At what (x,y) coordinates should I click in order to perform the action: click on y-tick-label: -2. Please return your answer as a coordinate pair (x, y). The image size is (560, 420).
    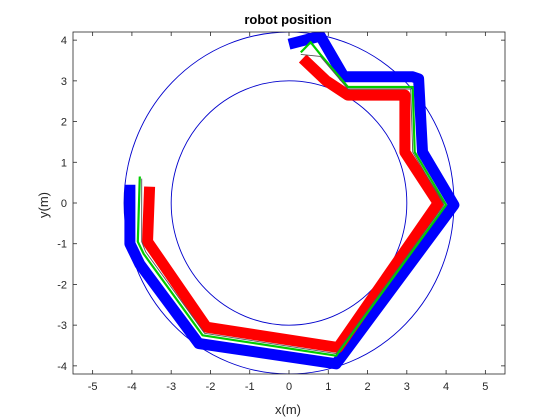
    Looking at the image, I should click on (62, 285).